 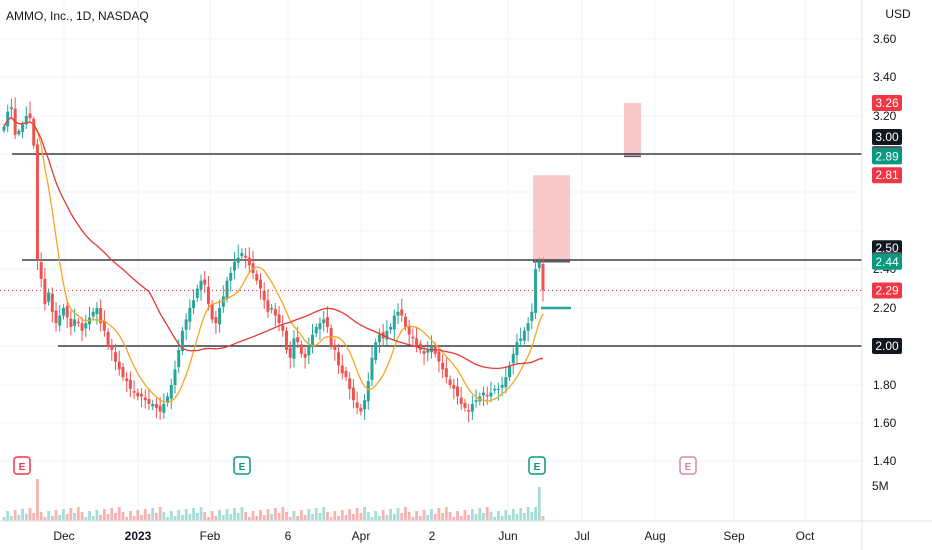 I want to click on time-tick-label: 6, so click(x=288, y=536).